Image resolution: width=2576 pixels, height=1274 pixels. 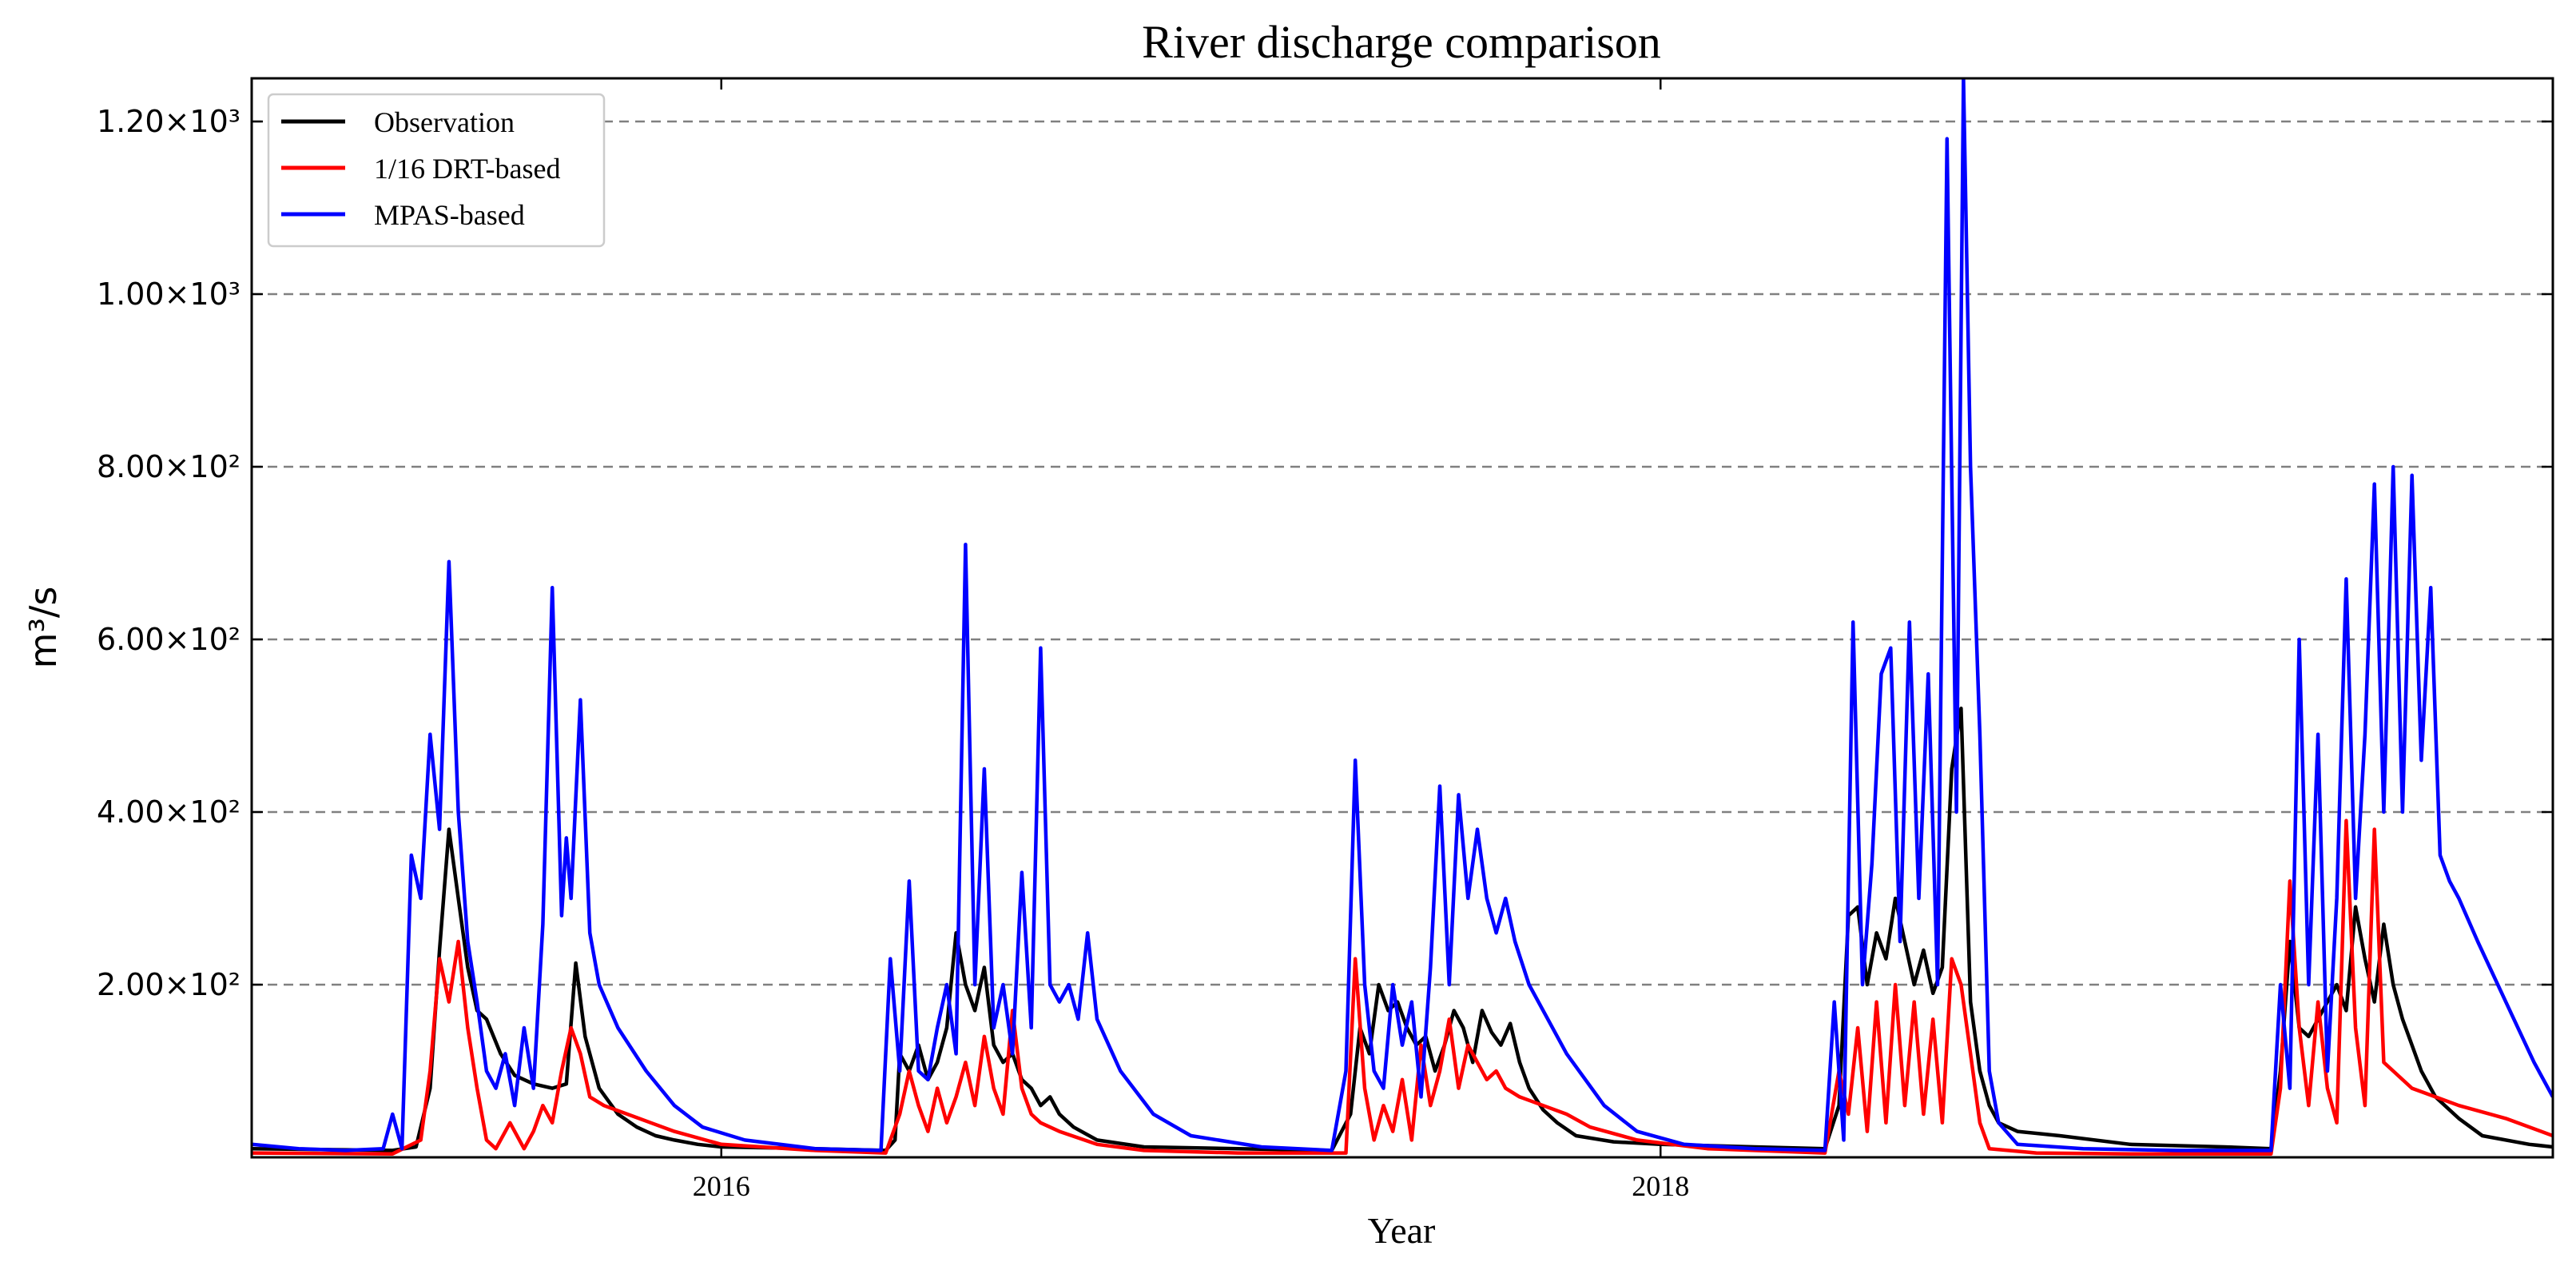 I want to click on legend-label: 1/16 DRT-based, so click(x=467, y=169).